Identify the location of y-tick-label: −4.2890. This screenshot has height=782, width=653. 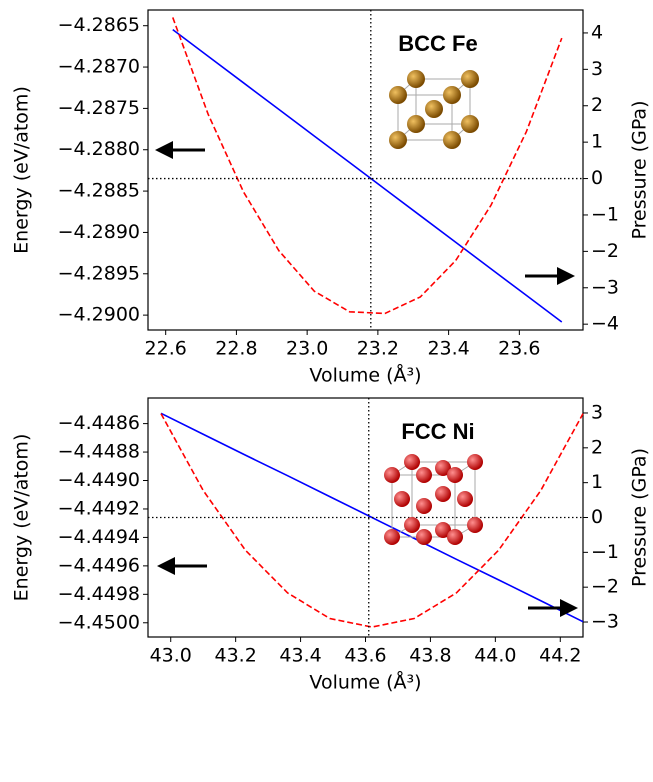
(99, 232).